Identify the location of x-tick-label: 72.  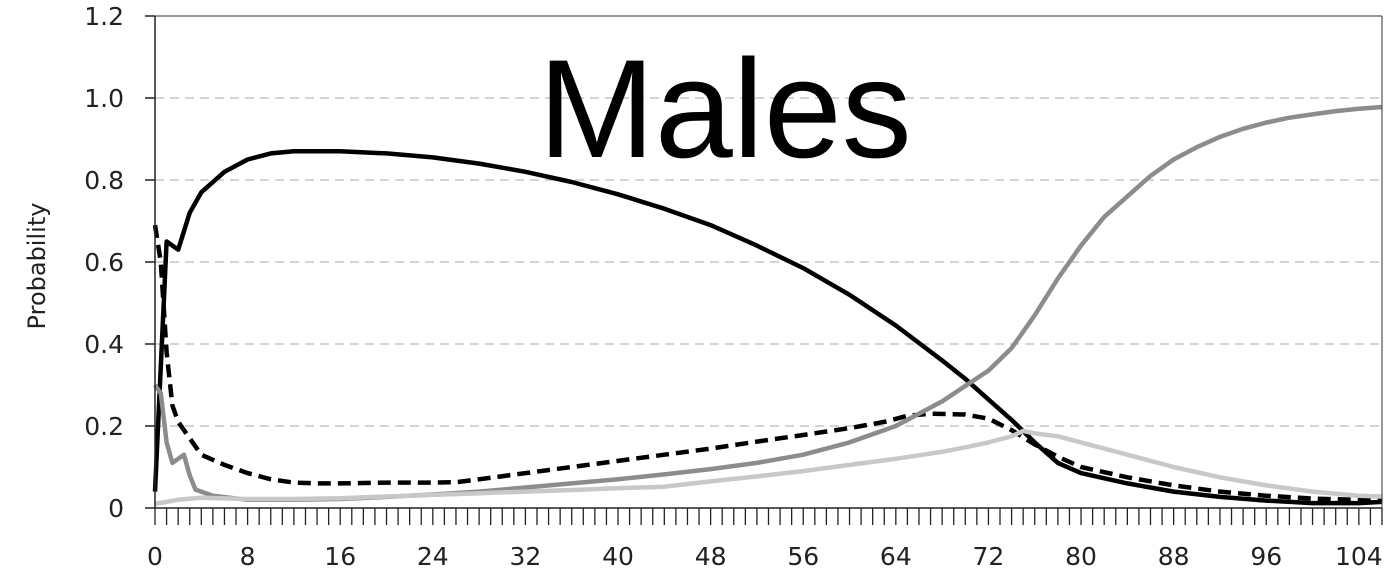
(989, 556).